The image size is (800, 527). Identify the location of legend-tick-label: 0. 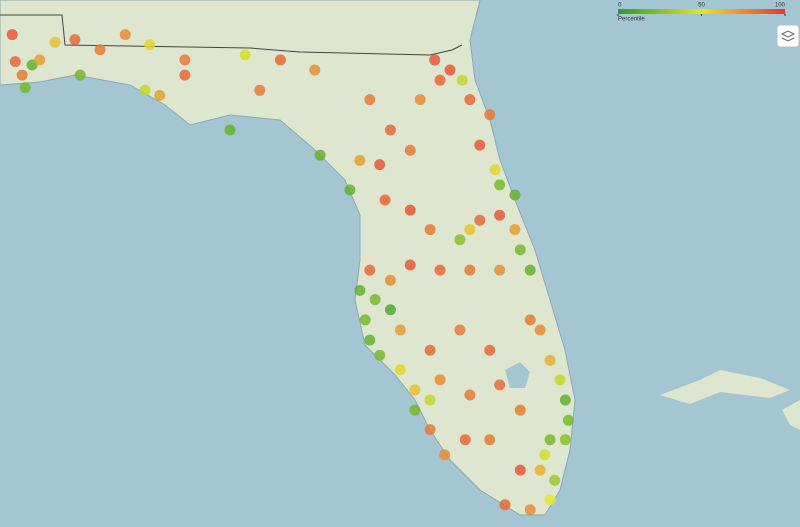
(620, 6).